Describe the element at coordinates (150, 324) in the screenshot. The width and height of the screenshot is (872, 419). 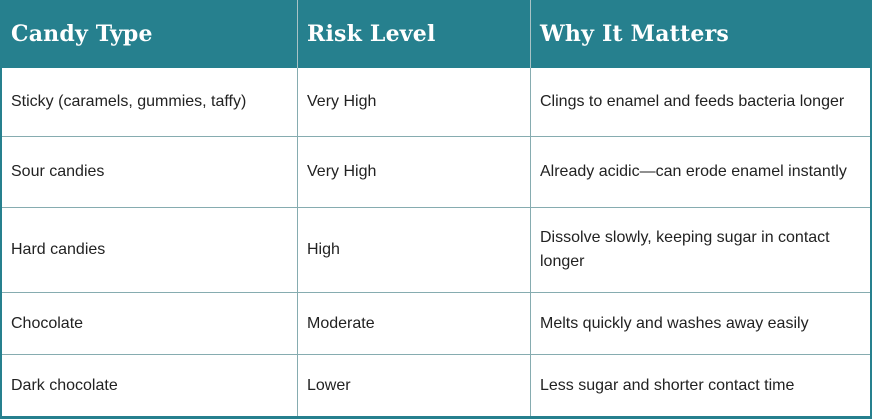
I see `cell-candy-type: Chocolate` at that location.